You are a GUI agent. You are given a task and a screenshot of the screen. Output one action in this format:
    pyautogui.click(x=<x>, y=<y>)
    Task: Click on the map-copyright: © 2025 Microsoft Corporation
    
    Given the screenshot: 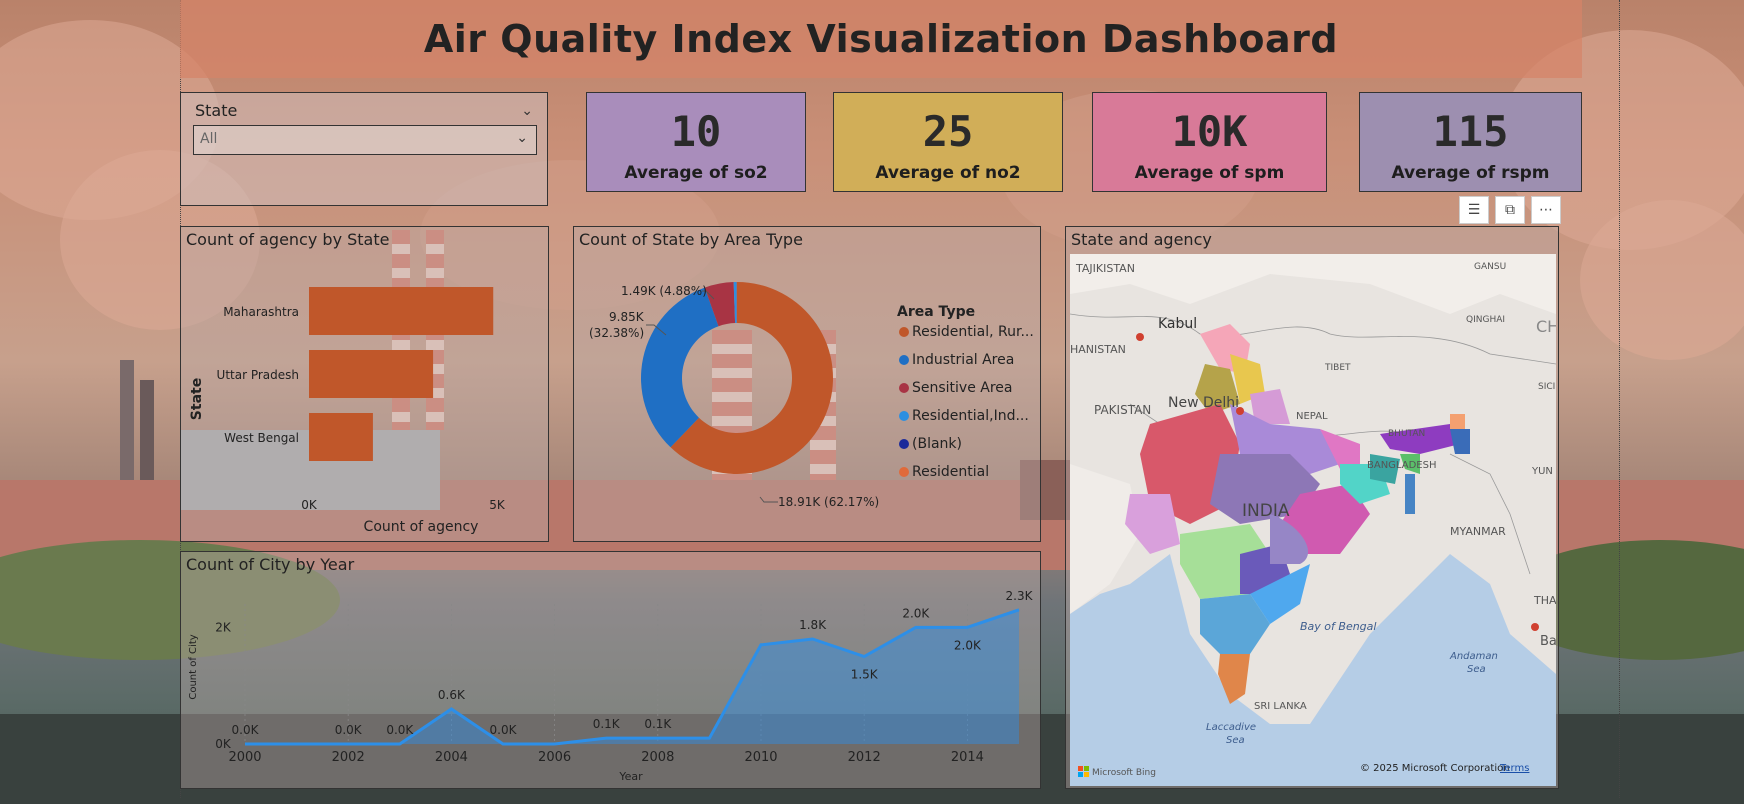 What is the action you would take?
    pyautogui.click(x=1435, y=768)
    